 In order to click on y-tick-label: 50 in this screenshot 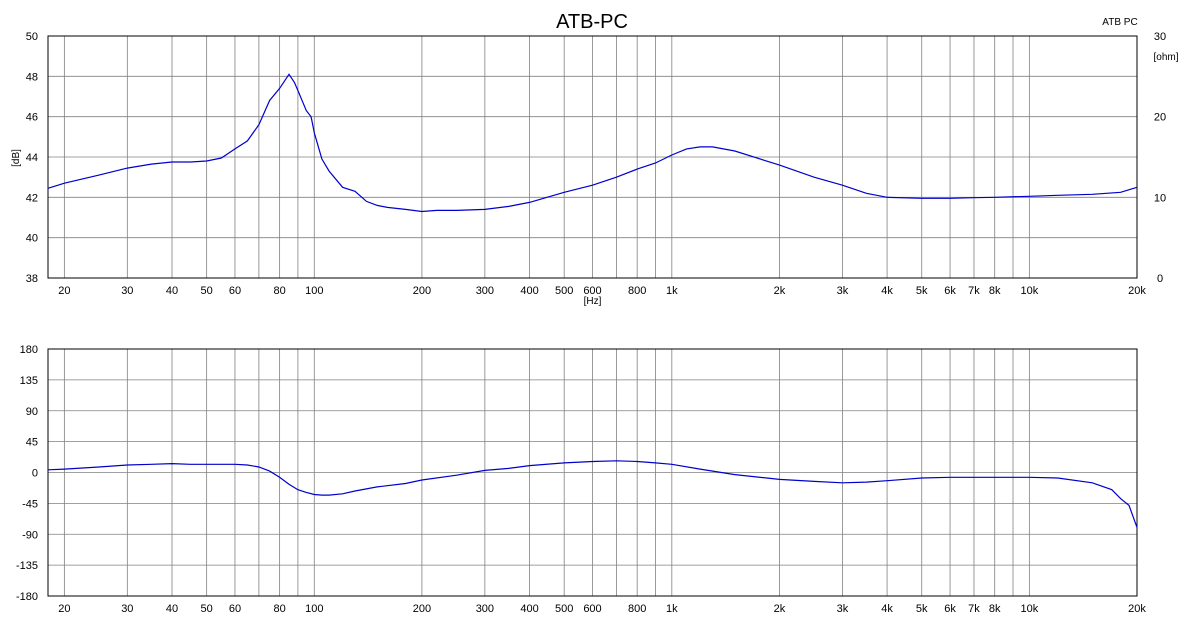, I will do `click(32, 37)`.